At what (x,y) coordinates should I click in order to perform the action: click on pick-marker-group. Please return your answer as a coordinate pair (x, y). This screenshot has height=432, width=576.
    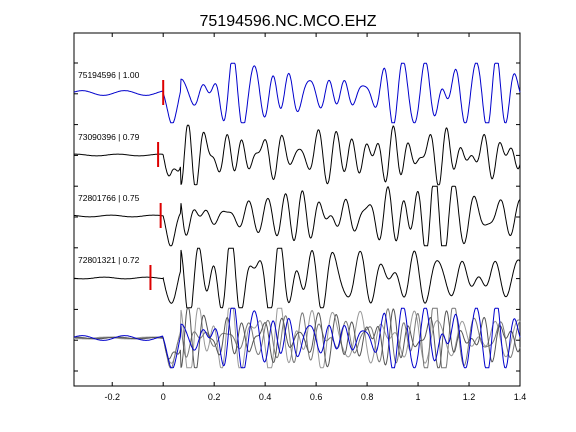
    Looking at the image, I should click on (157, 185).